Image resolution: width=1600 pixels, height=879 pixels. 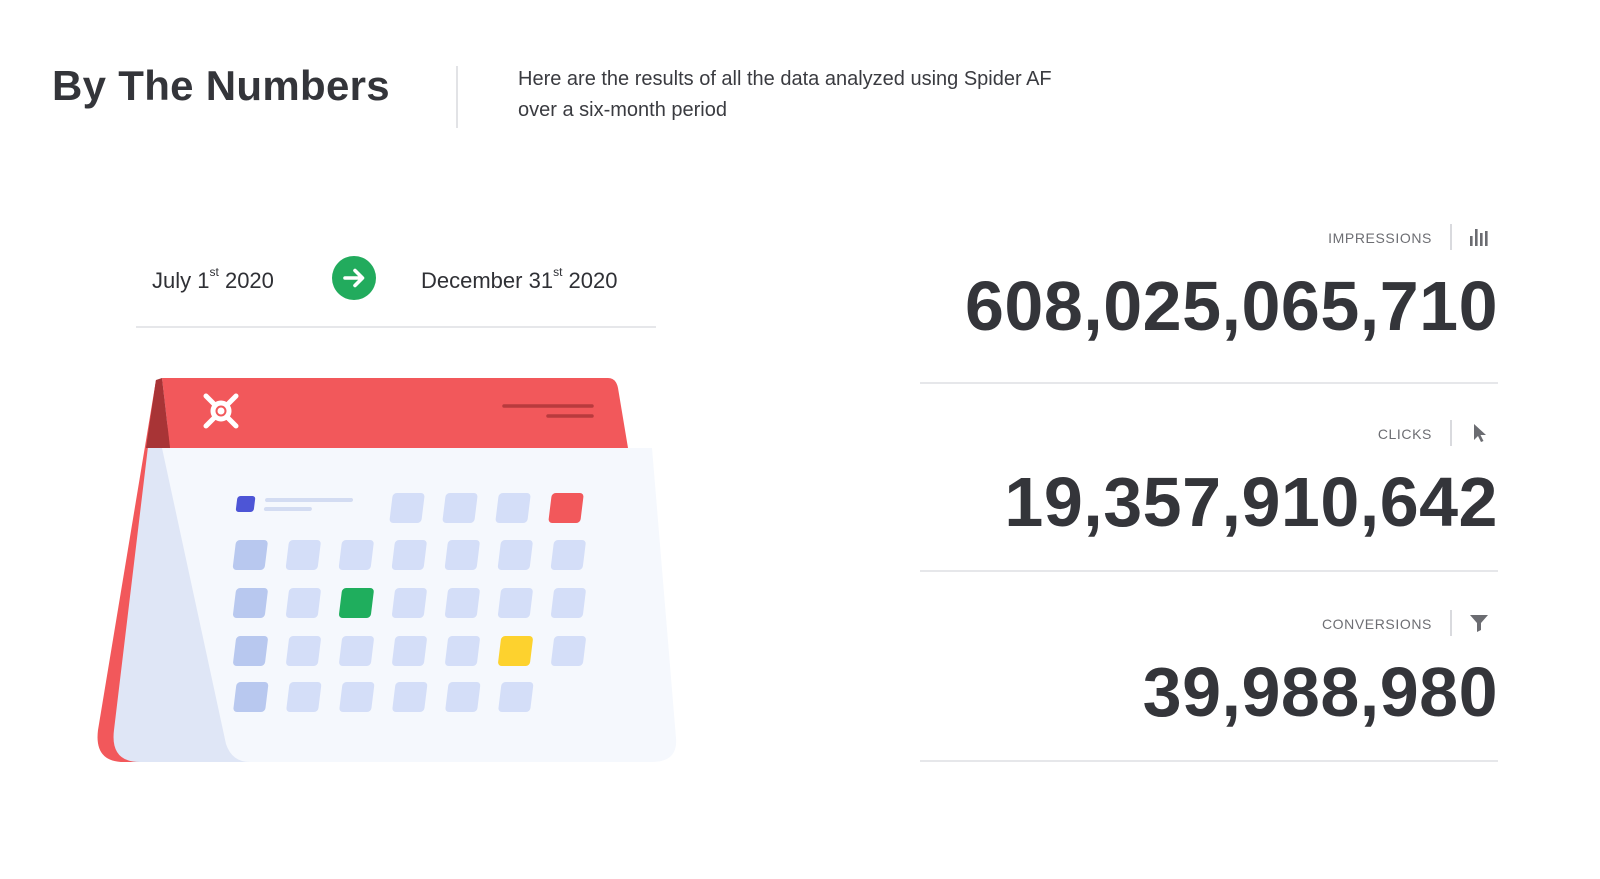 I want to click on start-date: July 1st 2020, so click(x=213, y=279).